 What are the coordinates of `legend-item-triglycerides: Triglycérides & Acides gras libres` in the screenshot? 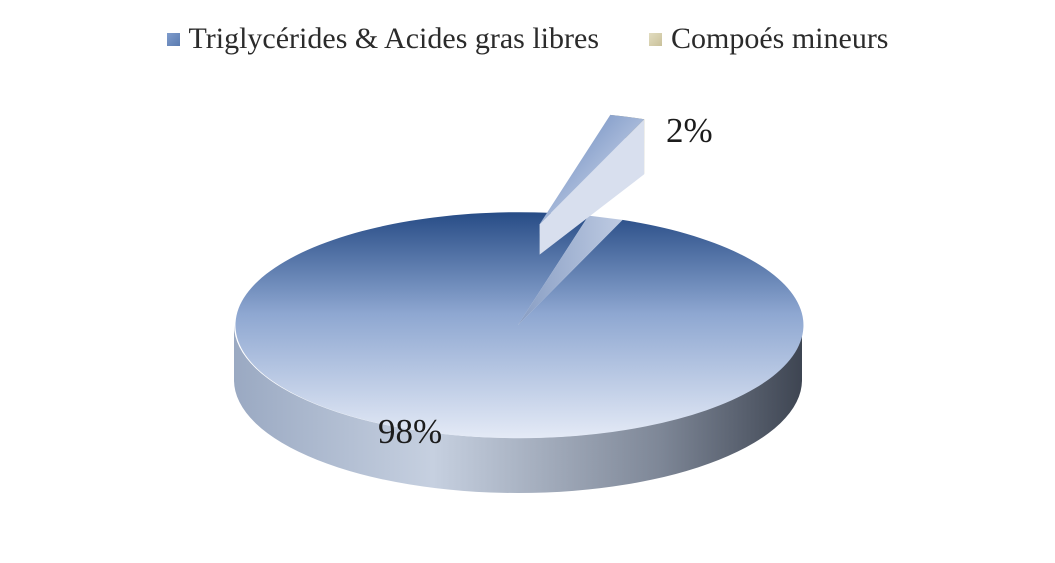 It's located at (383, 39).